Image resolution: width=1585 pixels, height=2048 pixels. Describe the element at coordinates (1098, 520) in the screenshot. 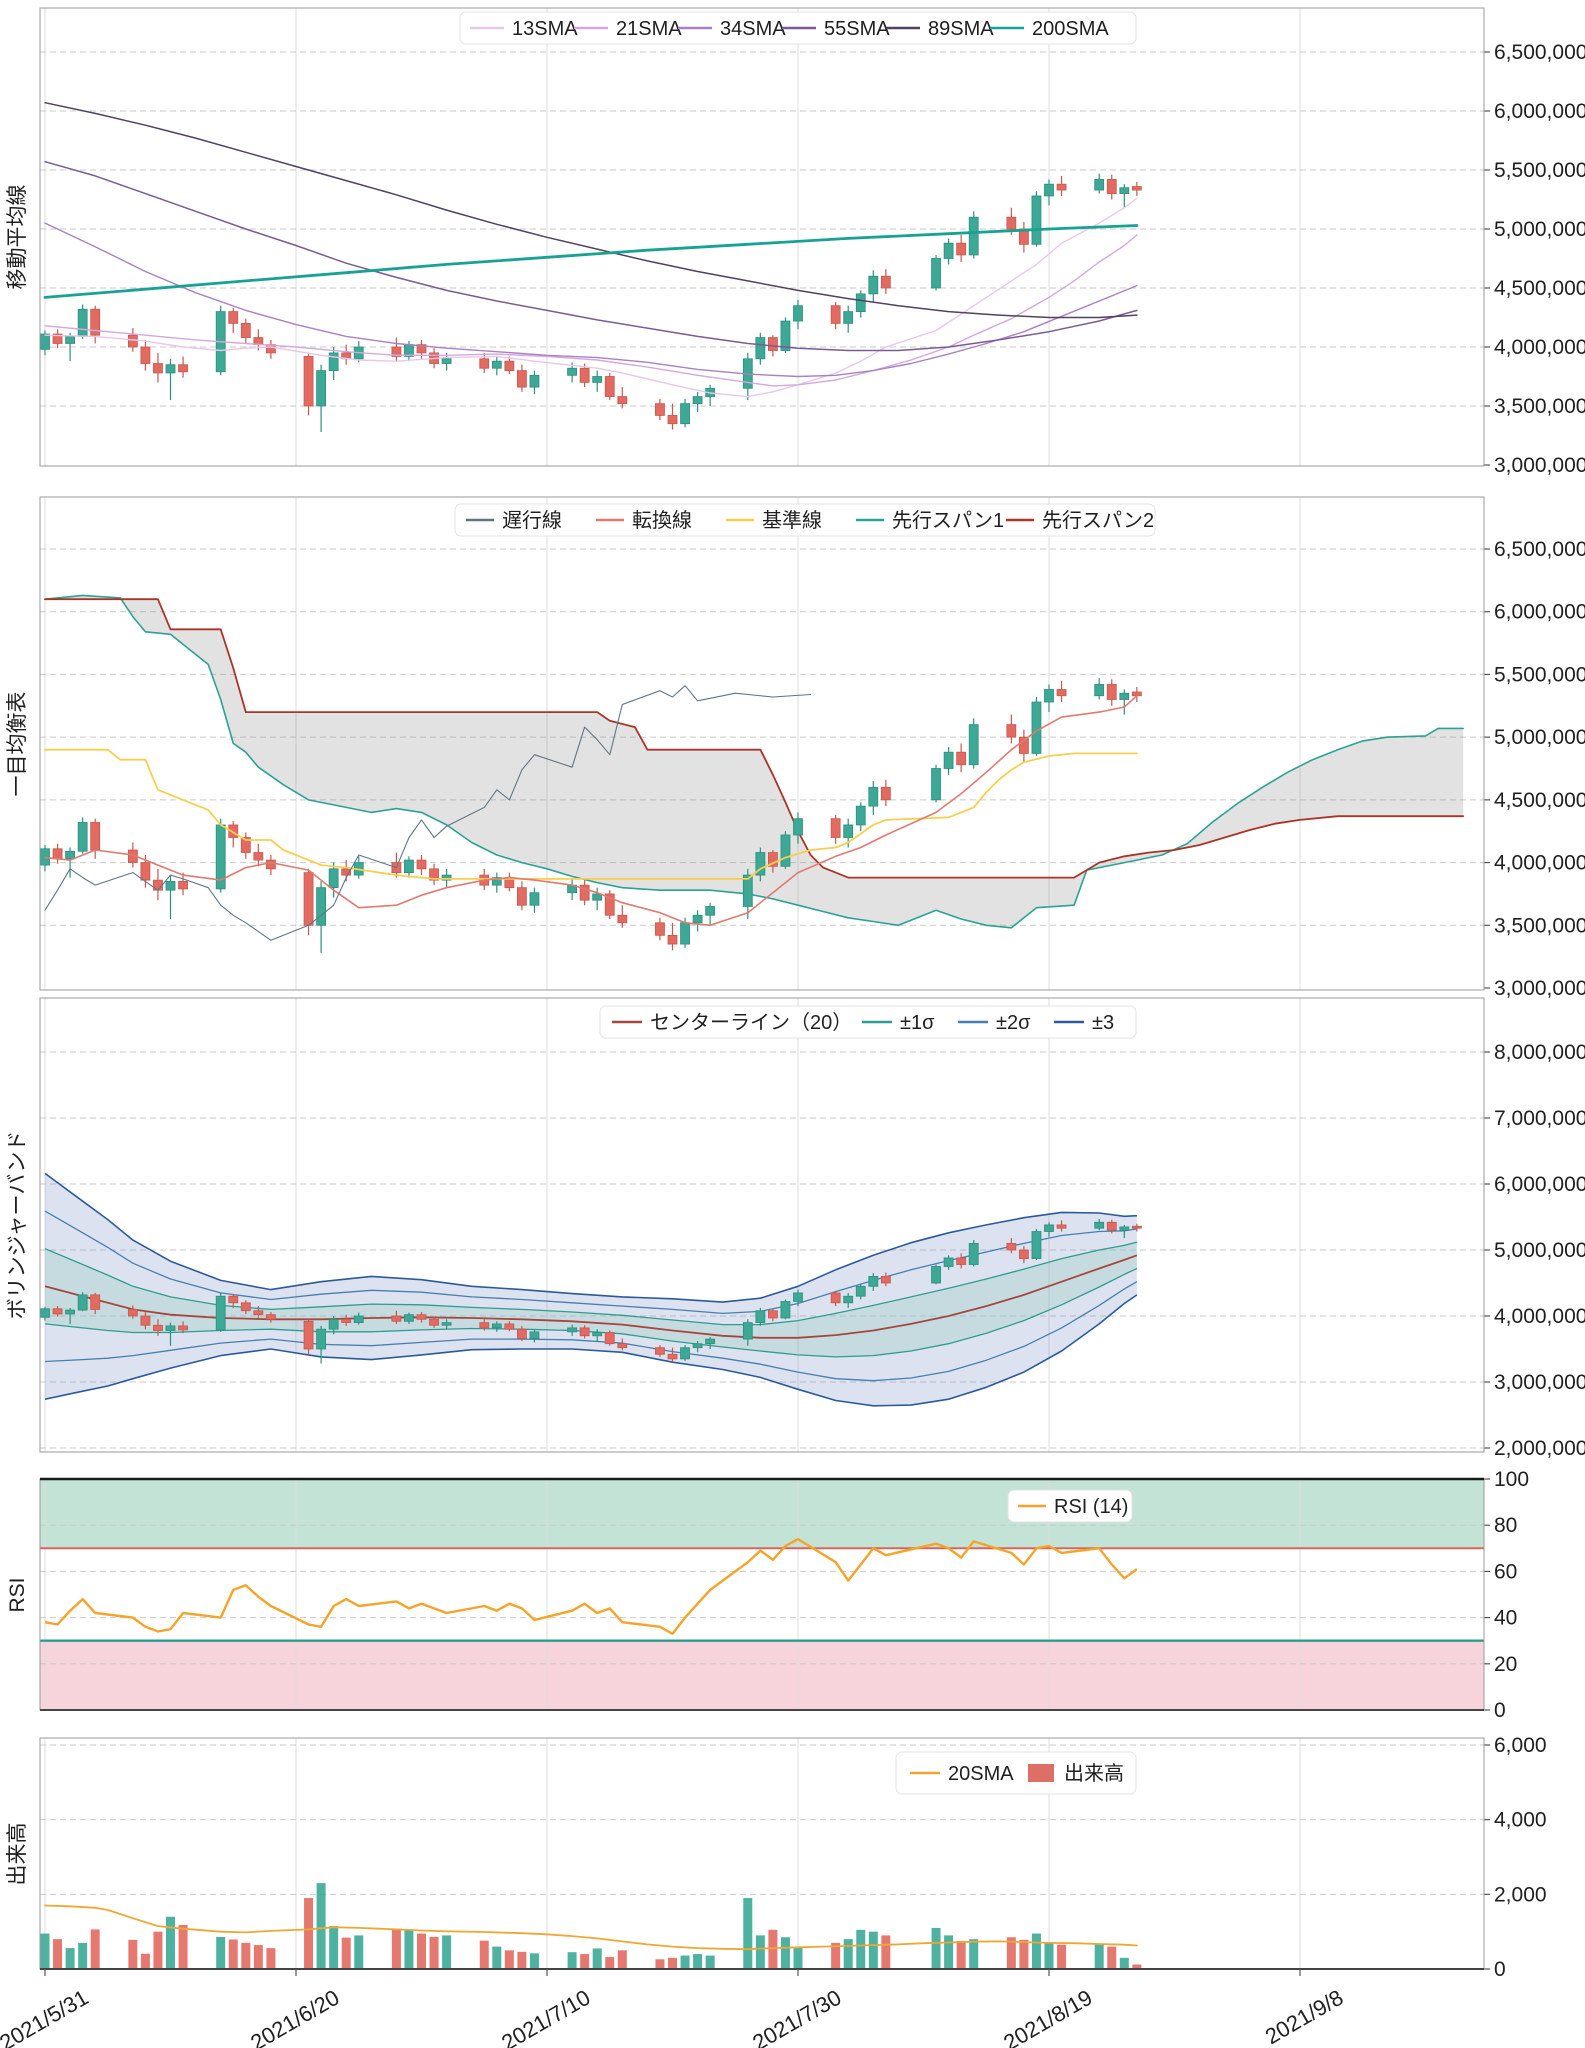

I see `legend-label: 先行スパン2` at that location.